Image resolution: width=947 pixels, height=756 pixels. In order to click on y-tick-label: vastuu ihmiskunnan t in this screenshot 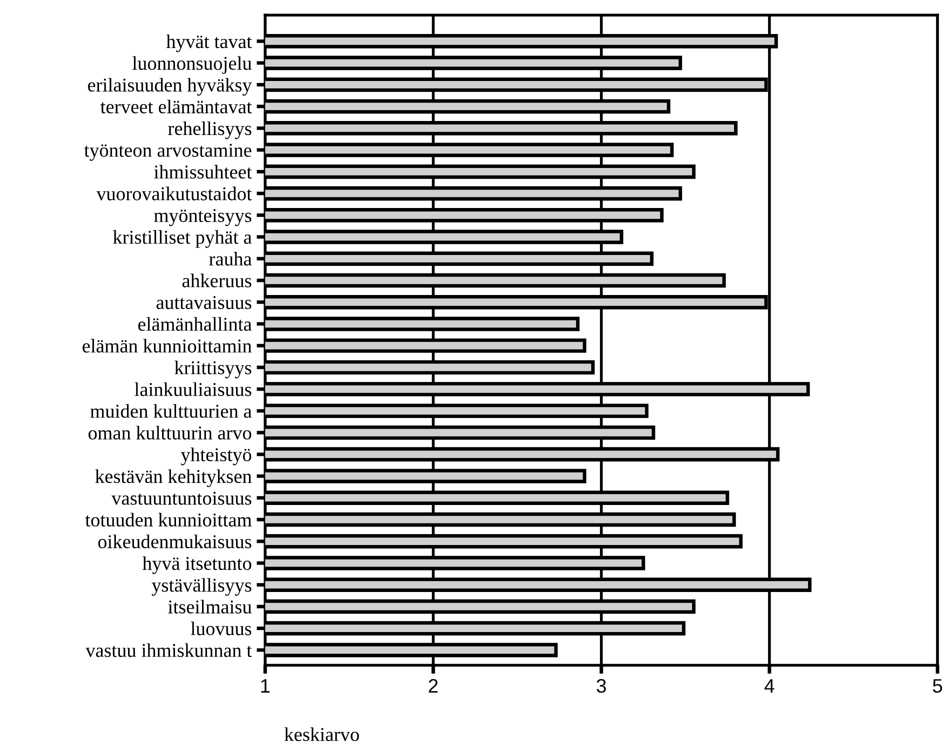, I will do `click(169, 650)`.